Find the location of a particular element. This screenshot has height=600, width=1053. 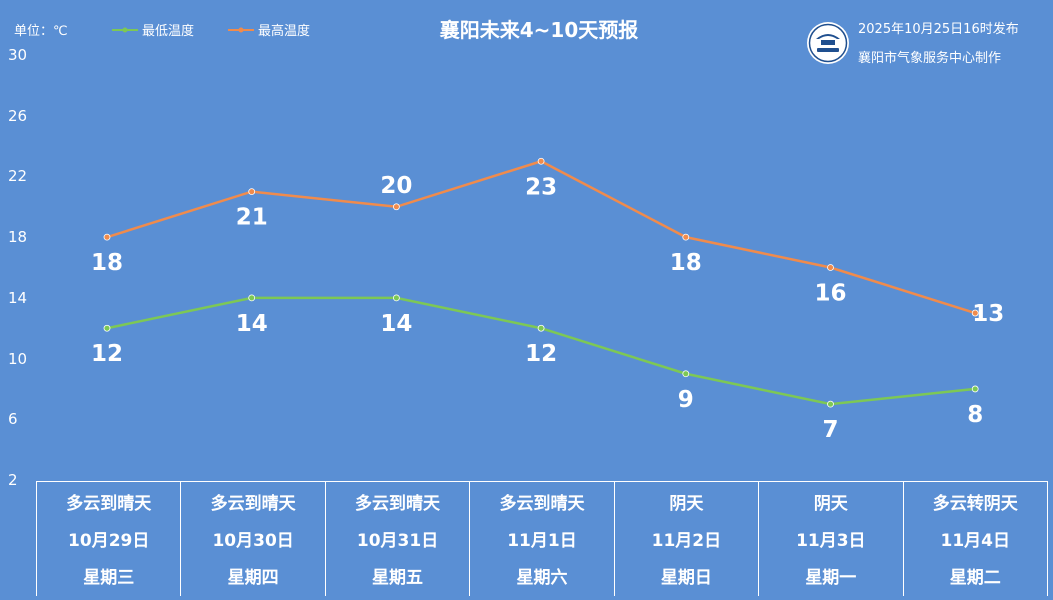

y-tick-label: 22 is located at coordinates (18, 176).